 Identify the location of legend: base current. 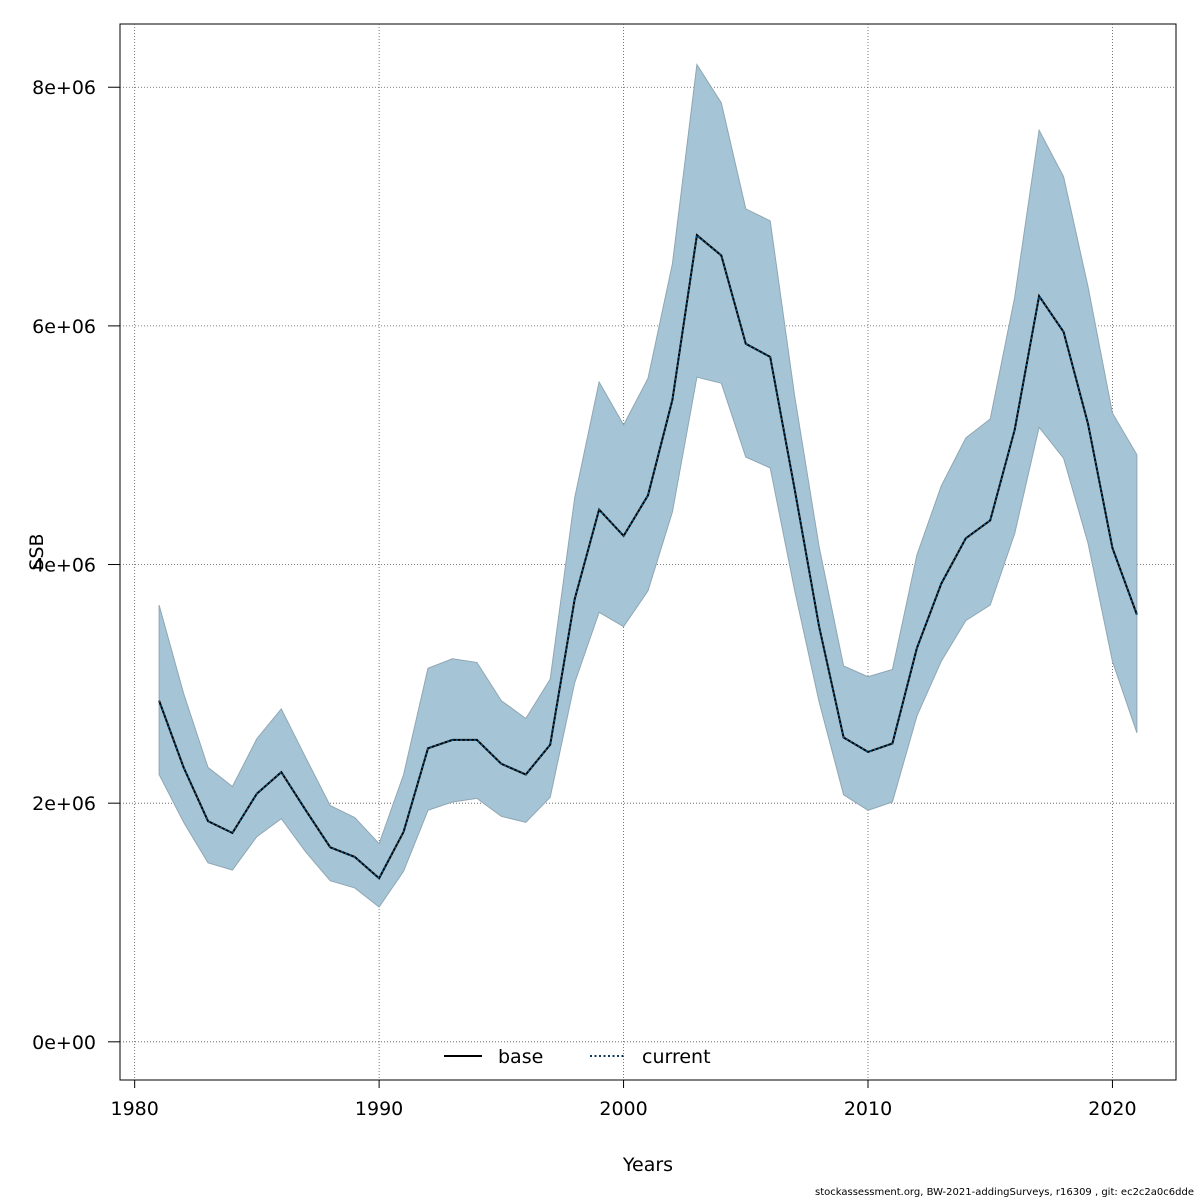
(577, 1057).